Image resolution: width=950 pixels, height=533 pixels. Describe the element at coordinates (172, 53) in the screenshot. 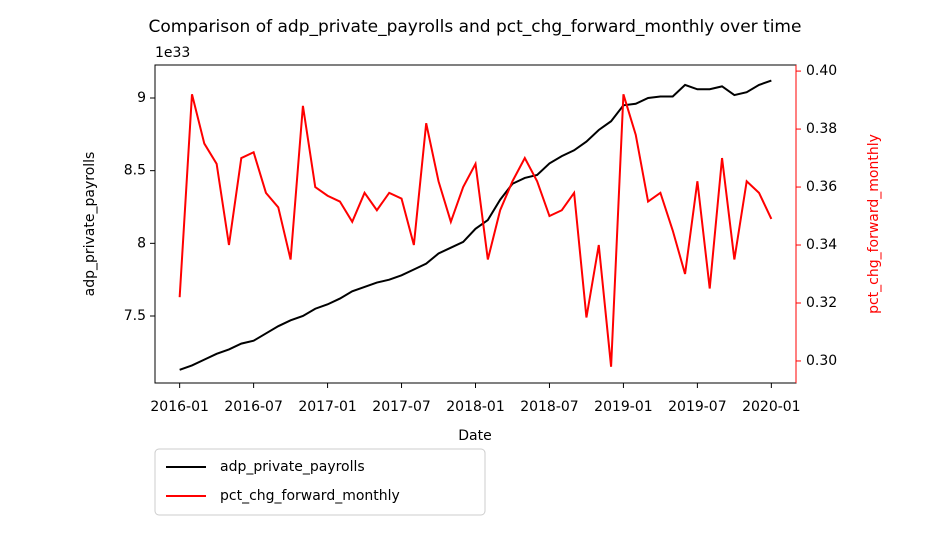

I see `y-offset-label: 1e33` at that location.